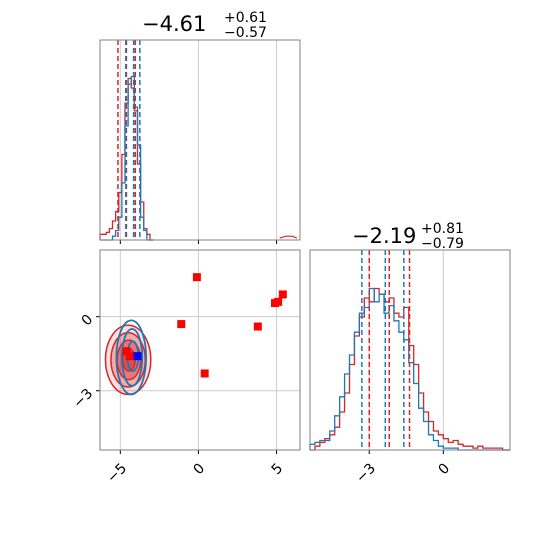  Describe the element at coordinates (245, 33) in the screenshot. I see `title-param-1-minus: −0.57` at that location.